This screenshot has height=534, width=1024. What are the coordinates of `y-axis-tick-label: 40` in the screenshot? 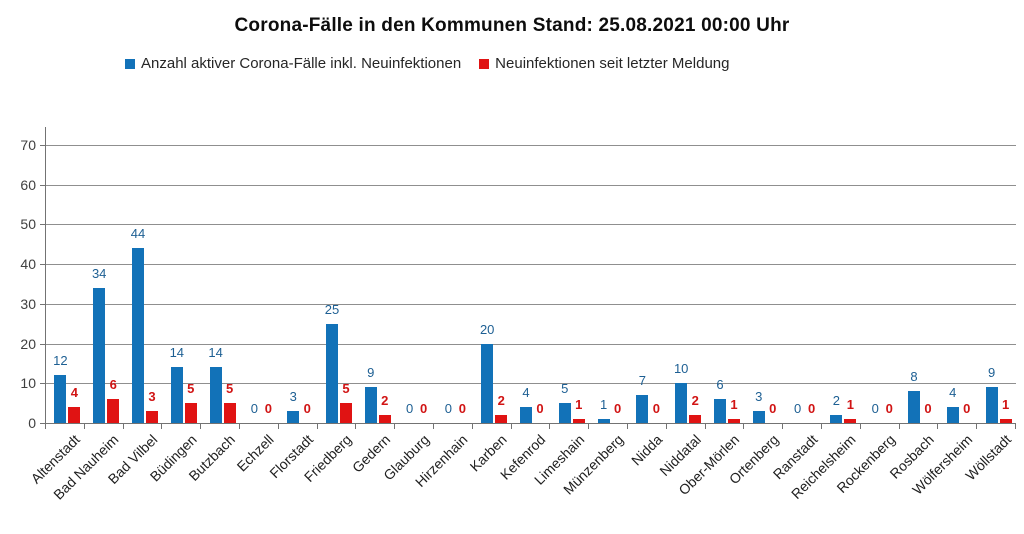 It's located at (28, 264).